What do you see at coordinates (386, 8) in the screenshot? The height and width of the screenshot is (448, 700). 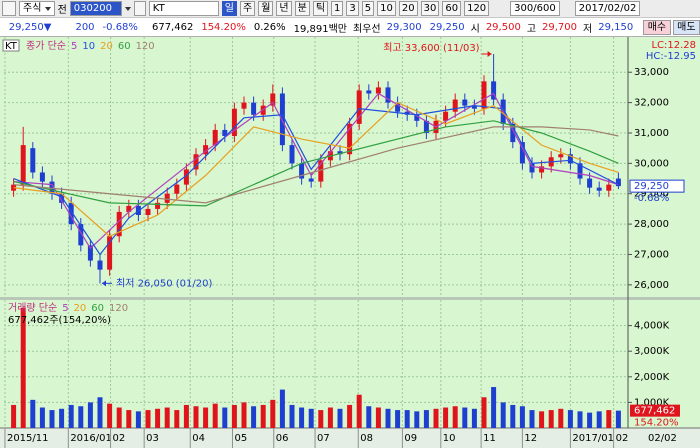 I see `interval-button: 10` at bounding box center [386, 8].